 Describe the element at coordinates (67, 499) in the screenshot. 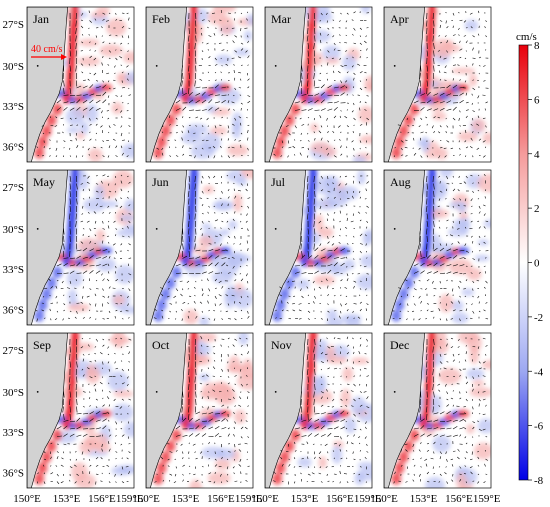

I see `longitude-tick-label: 153°E` at that location.